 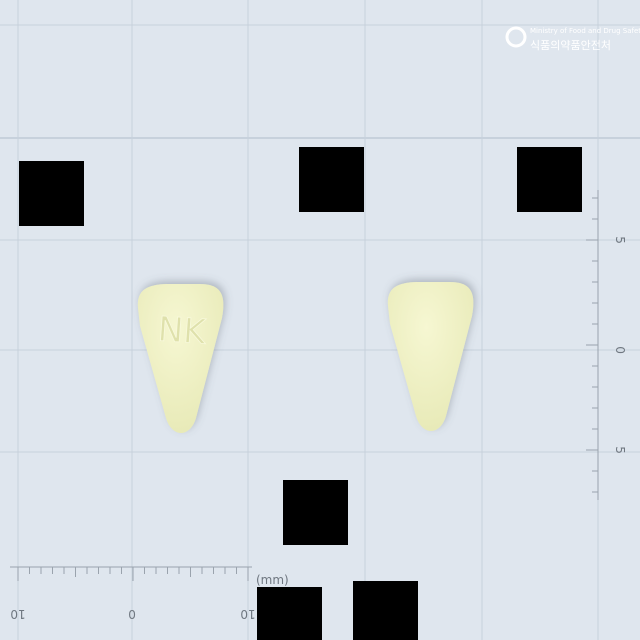 What do you see at coordinates (272, 580) in the screenshot?
I see `ruler-unit: (mm)` at bounding box center [272, 580].